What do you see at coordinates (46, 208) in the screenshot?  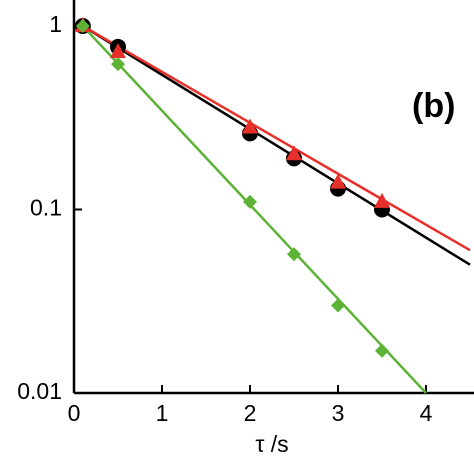 I see `y-tick-label: 0.1` at bounding box center [46, 208].